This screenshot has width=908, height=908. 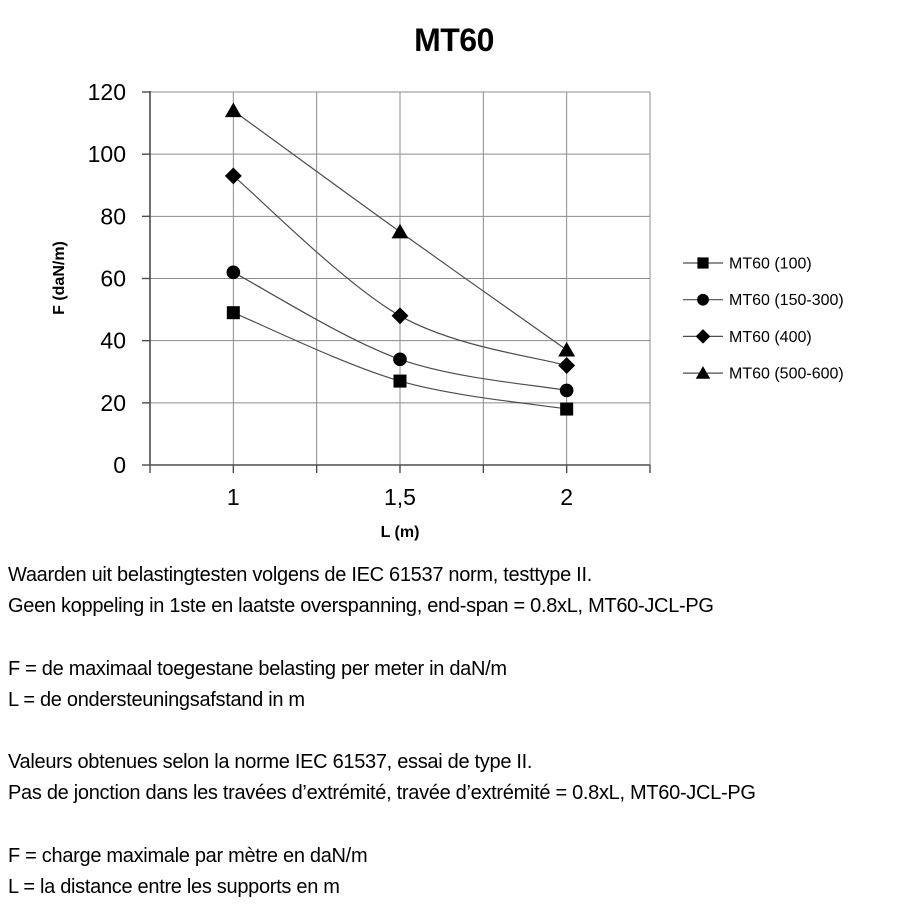 I want to click on note-line: L = de ondersteuningsafstand in m, so click(x=156, y=699).